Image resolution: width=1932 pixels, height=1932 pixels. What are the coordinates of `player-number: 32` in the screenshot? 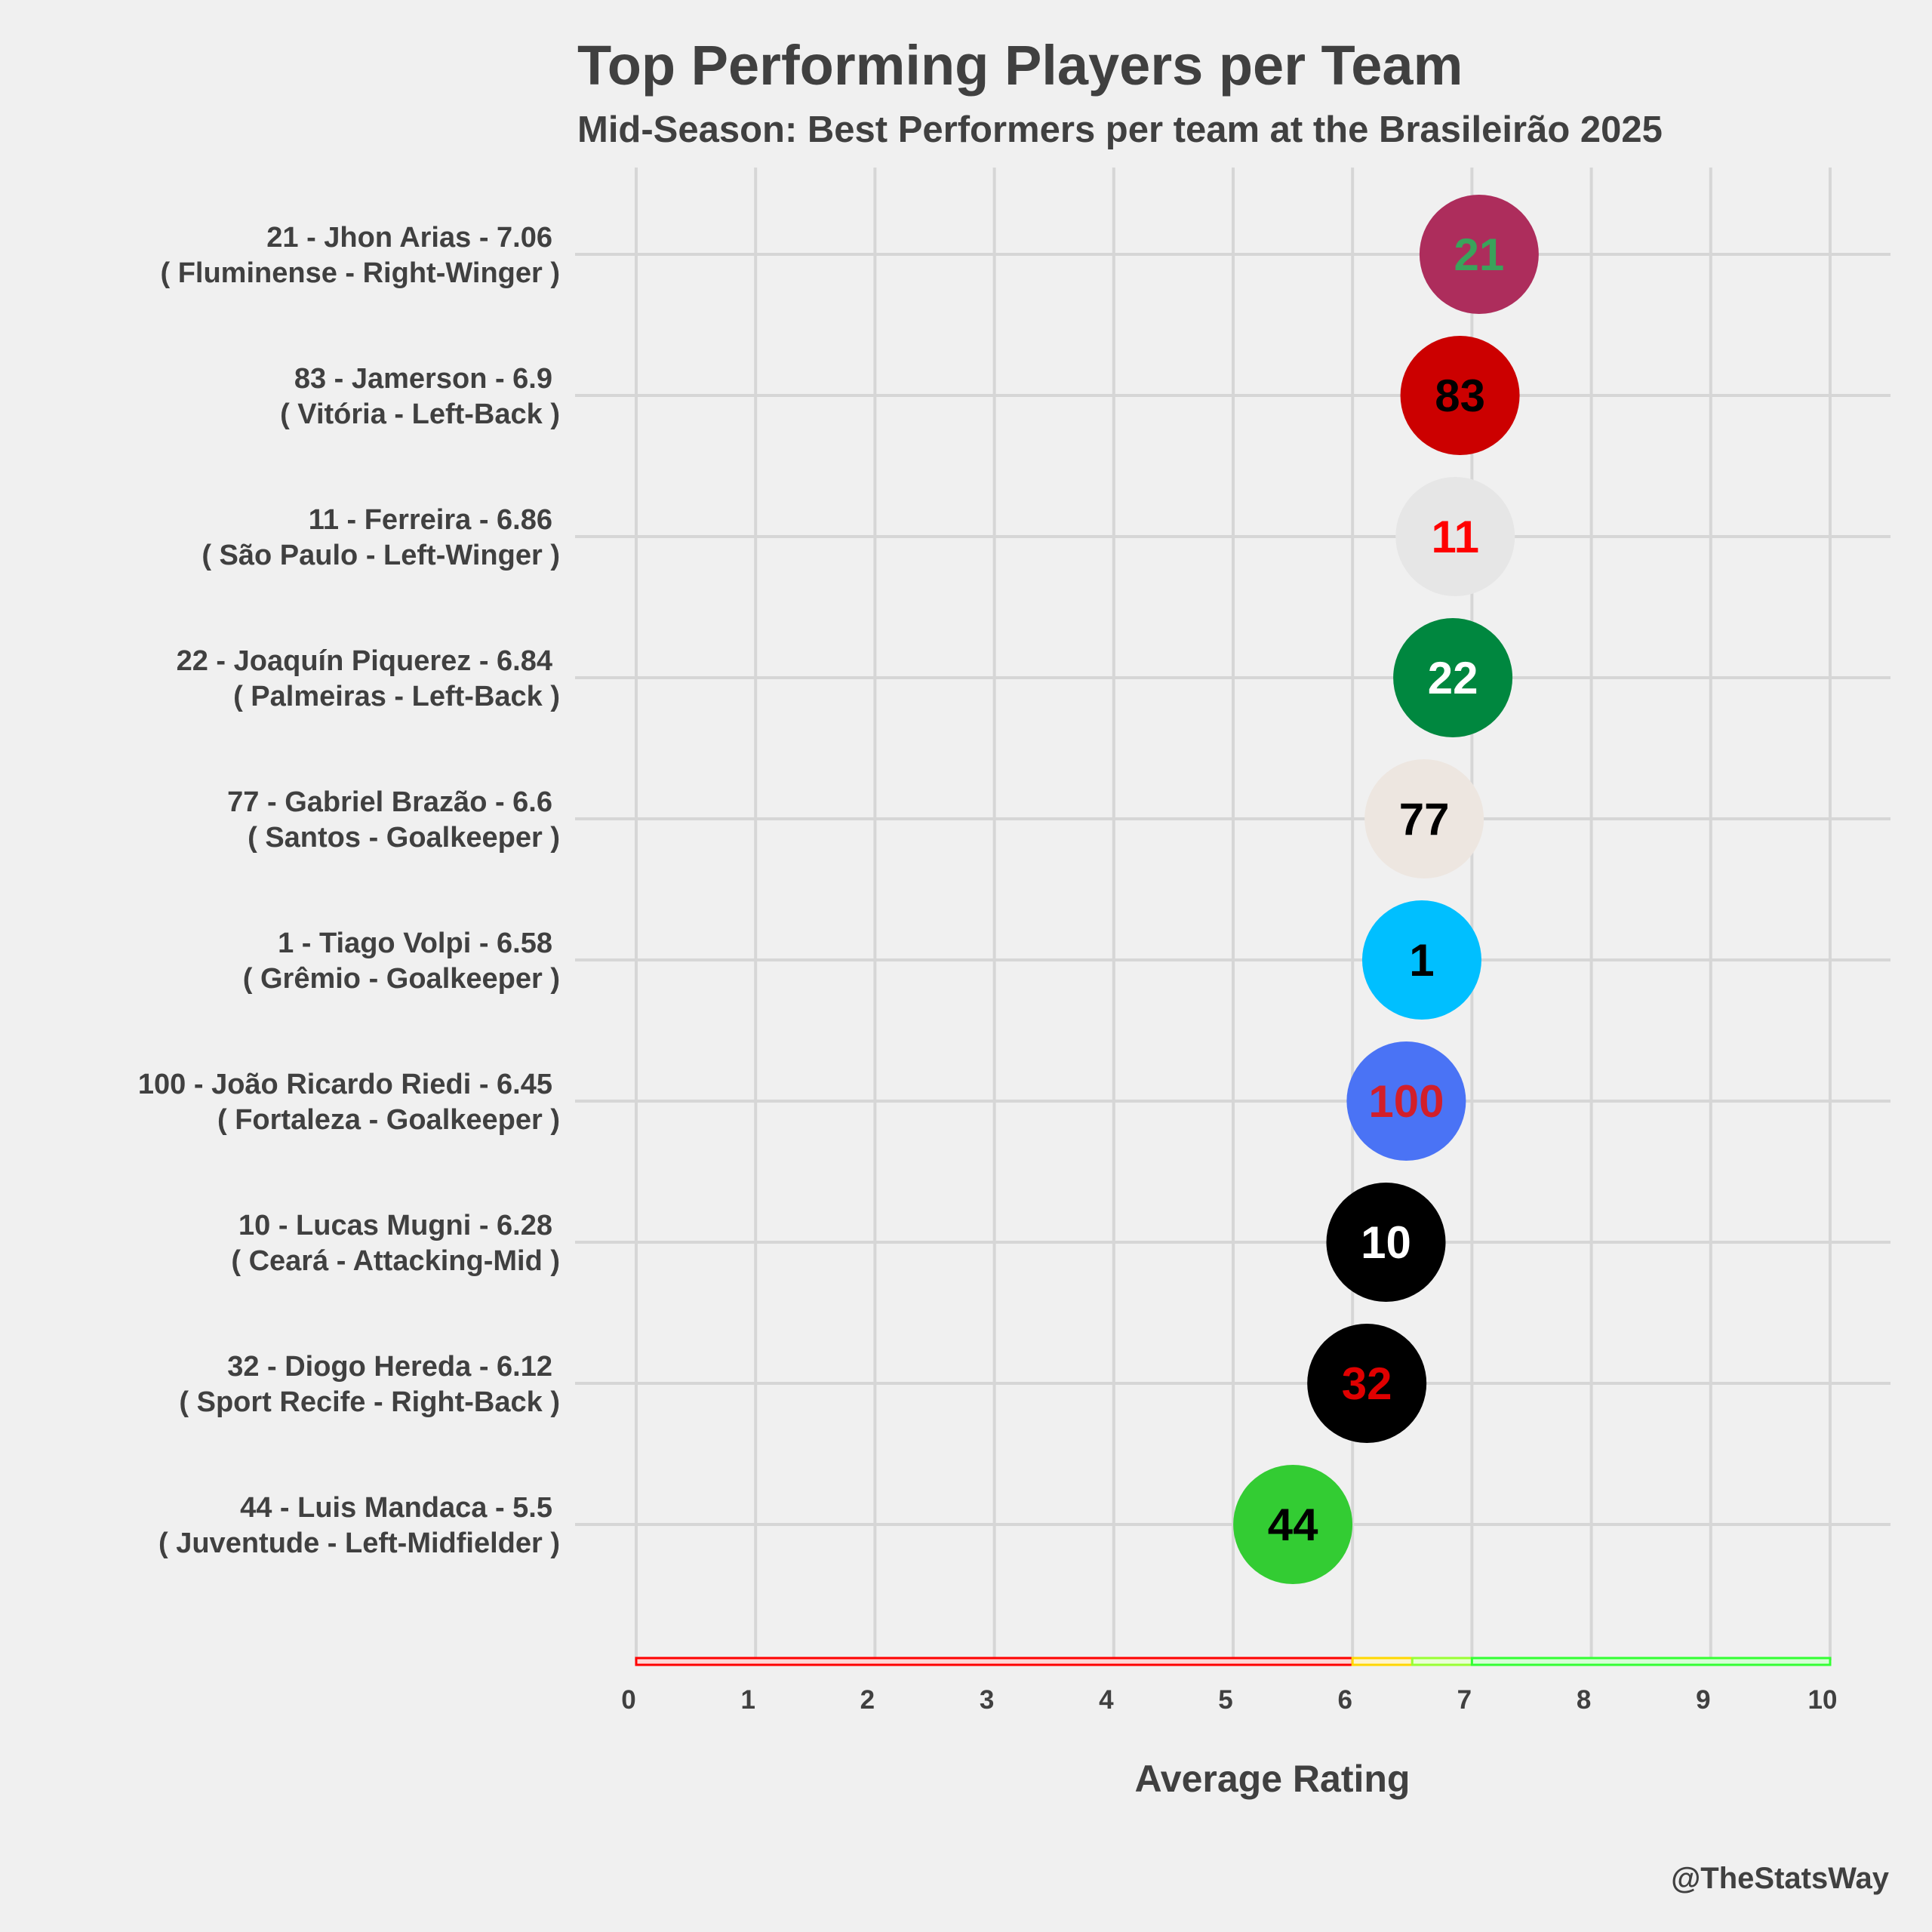 It's located at (1367, 1383).